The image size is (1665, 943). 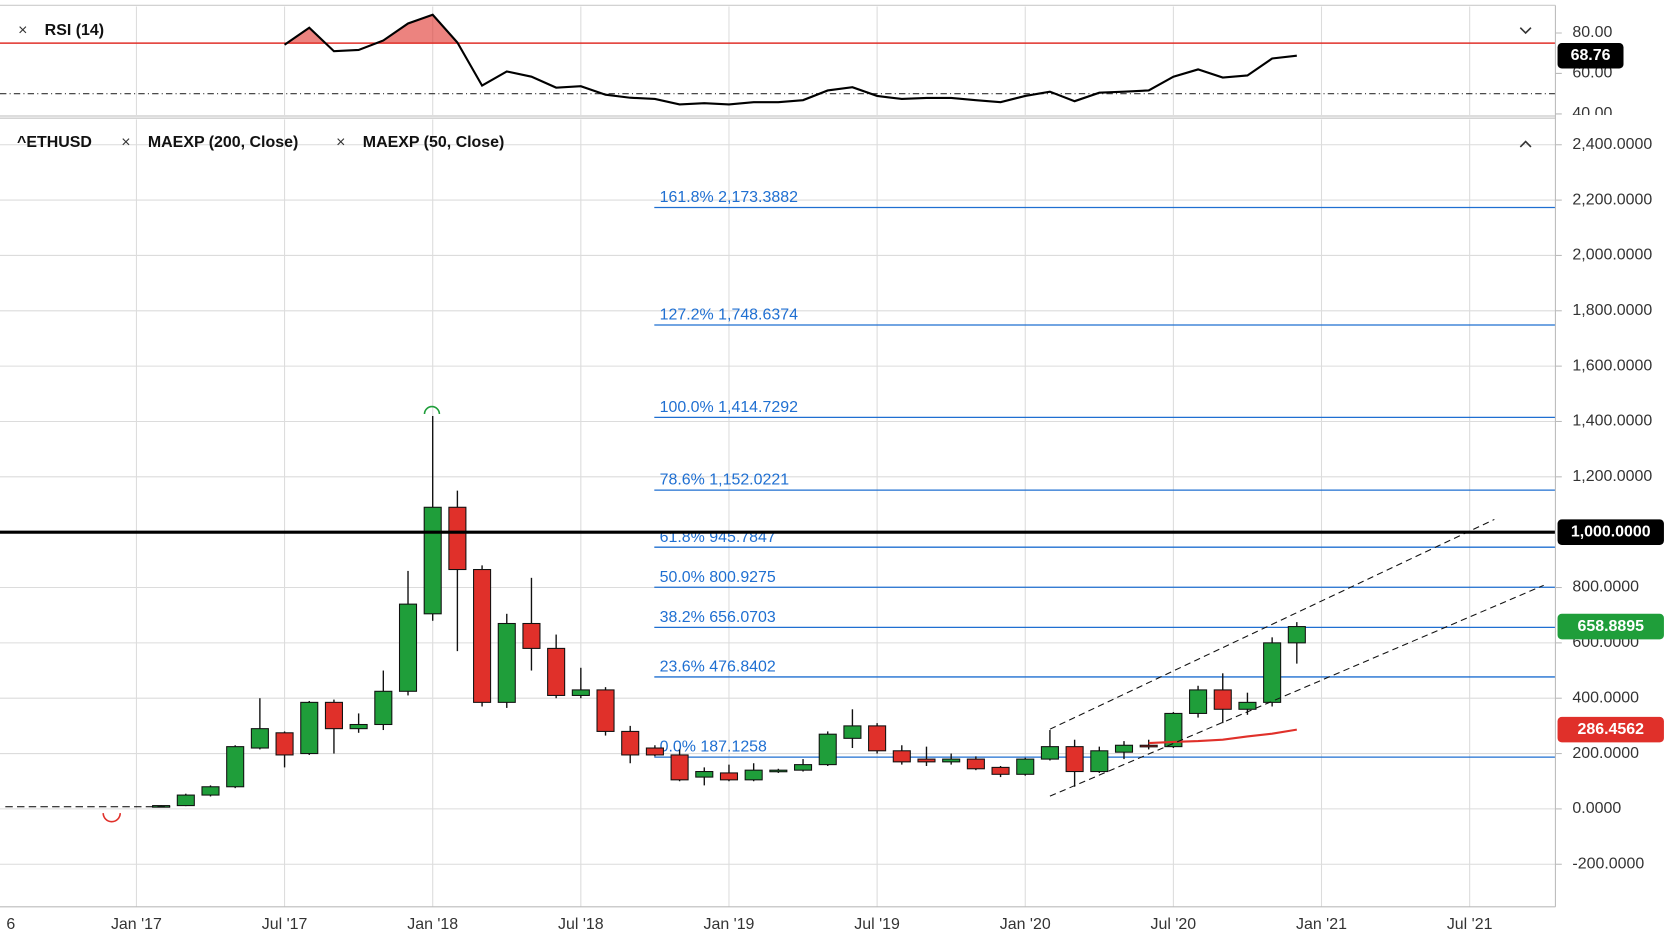 I want to click on x-tick-label: Jul '21, so click(x=1470, y=924).